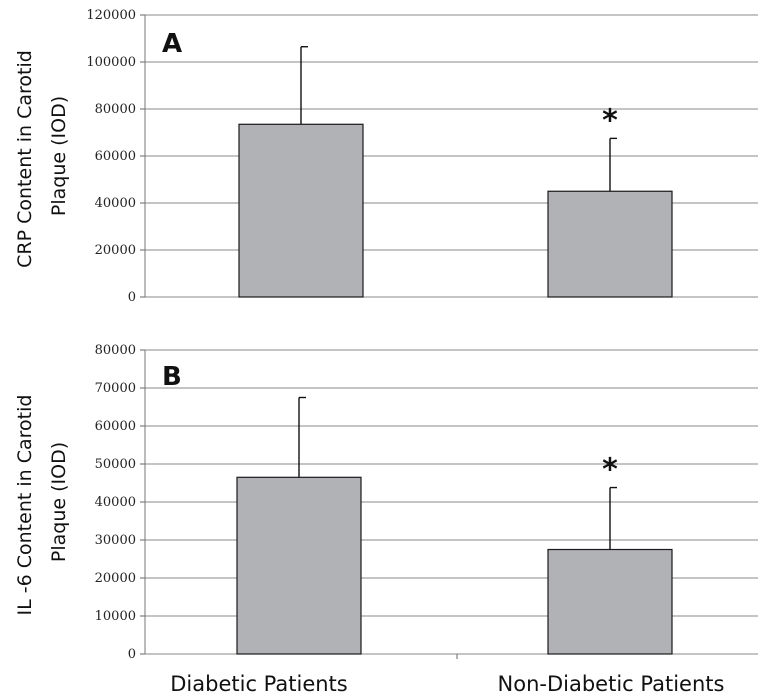  What do you see at coordinates (111, 15) in the screenshot?
I see `panel-a-y-tick-label: 120000` at bounding box center [111, 15].